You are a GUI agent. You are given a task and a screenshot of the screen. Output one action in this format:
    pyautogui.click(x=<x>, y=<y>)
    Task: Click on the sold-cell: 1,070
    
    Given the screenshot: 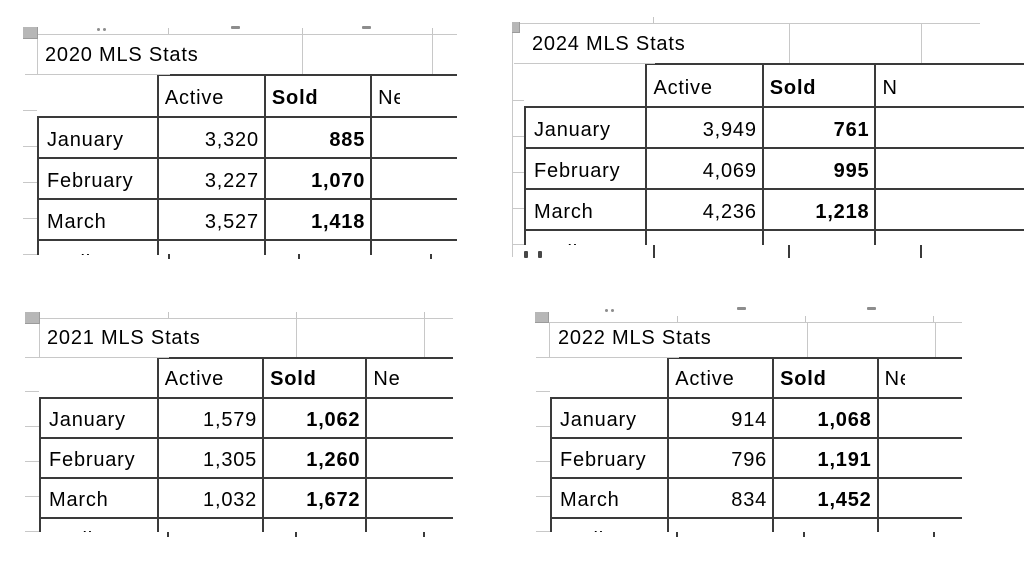 What is the action you would take?
    pyautogui.click(x=318, y=178)
    